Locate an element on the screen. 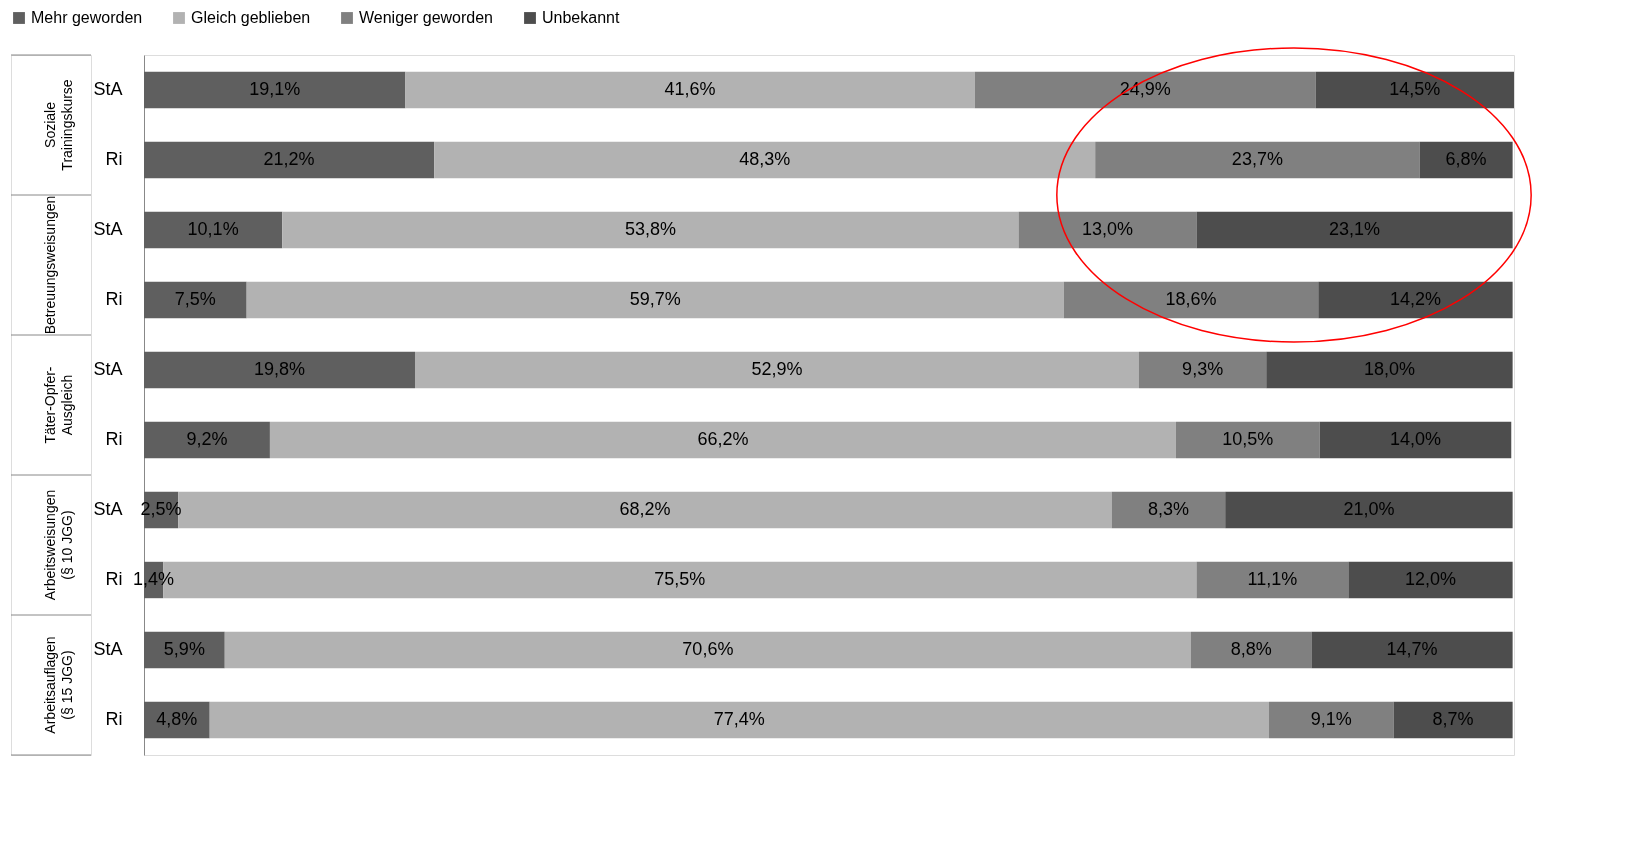 The width and height of the screenshot is (1640, 847). data-label: 9,1% is located at coordinates (1331, 719).